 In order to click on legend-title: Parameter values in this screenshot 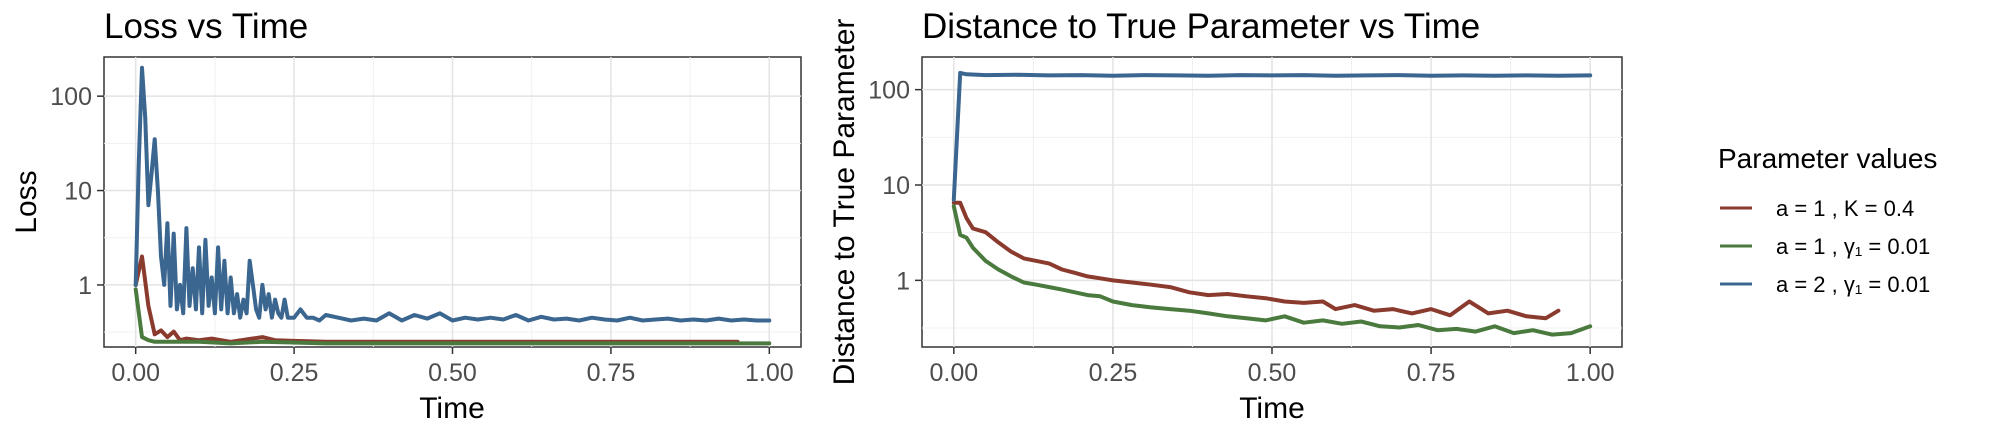, I will do `click(1827, 158)`.